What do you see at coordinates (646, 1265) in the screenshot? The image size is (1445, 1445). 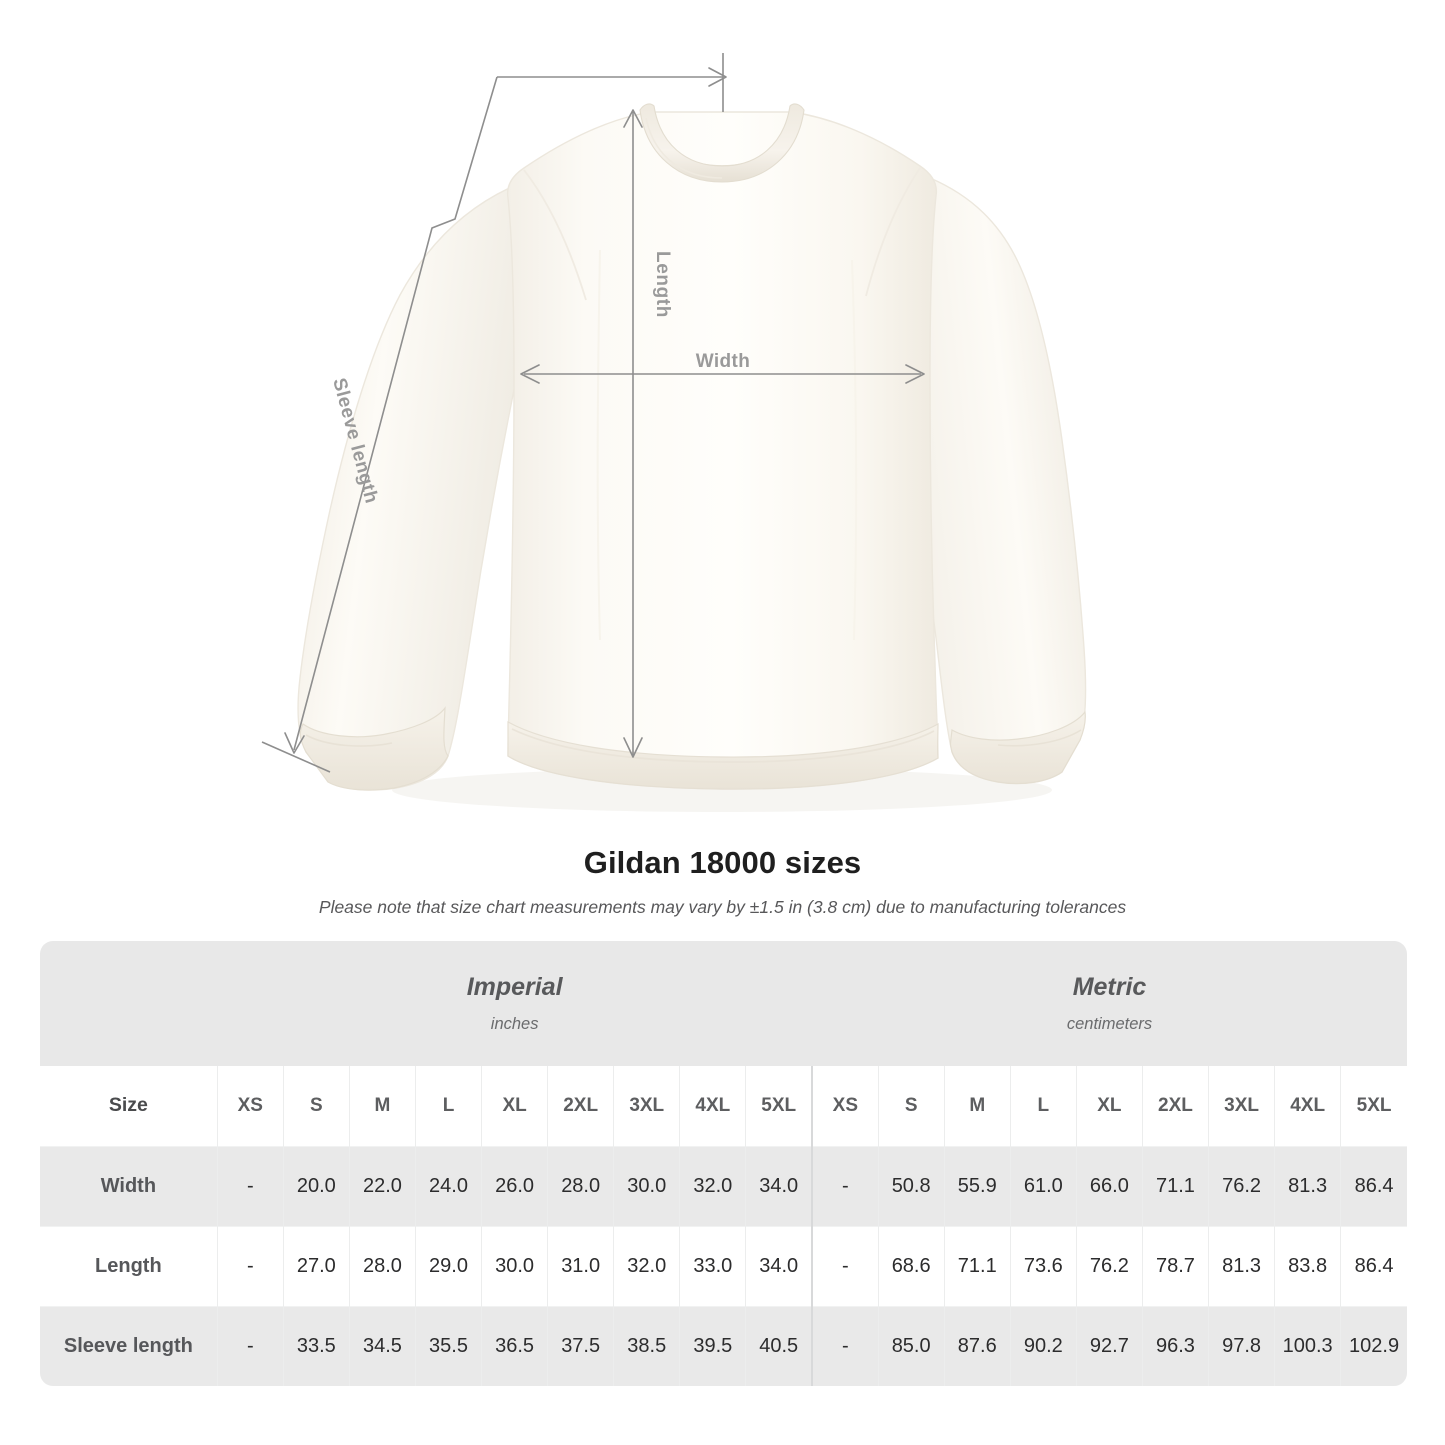 I see `length-imperial-3xl: 32.0` at bounding box center [646, 1265].